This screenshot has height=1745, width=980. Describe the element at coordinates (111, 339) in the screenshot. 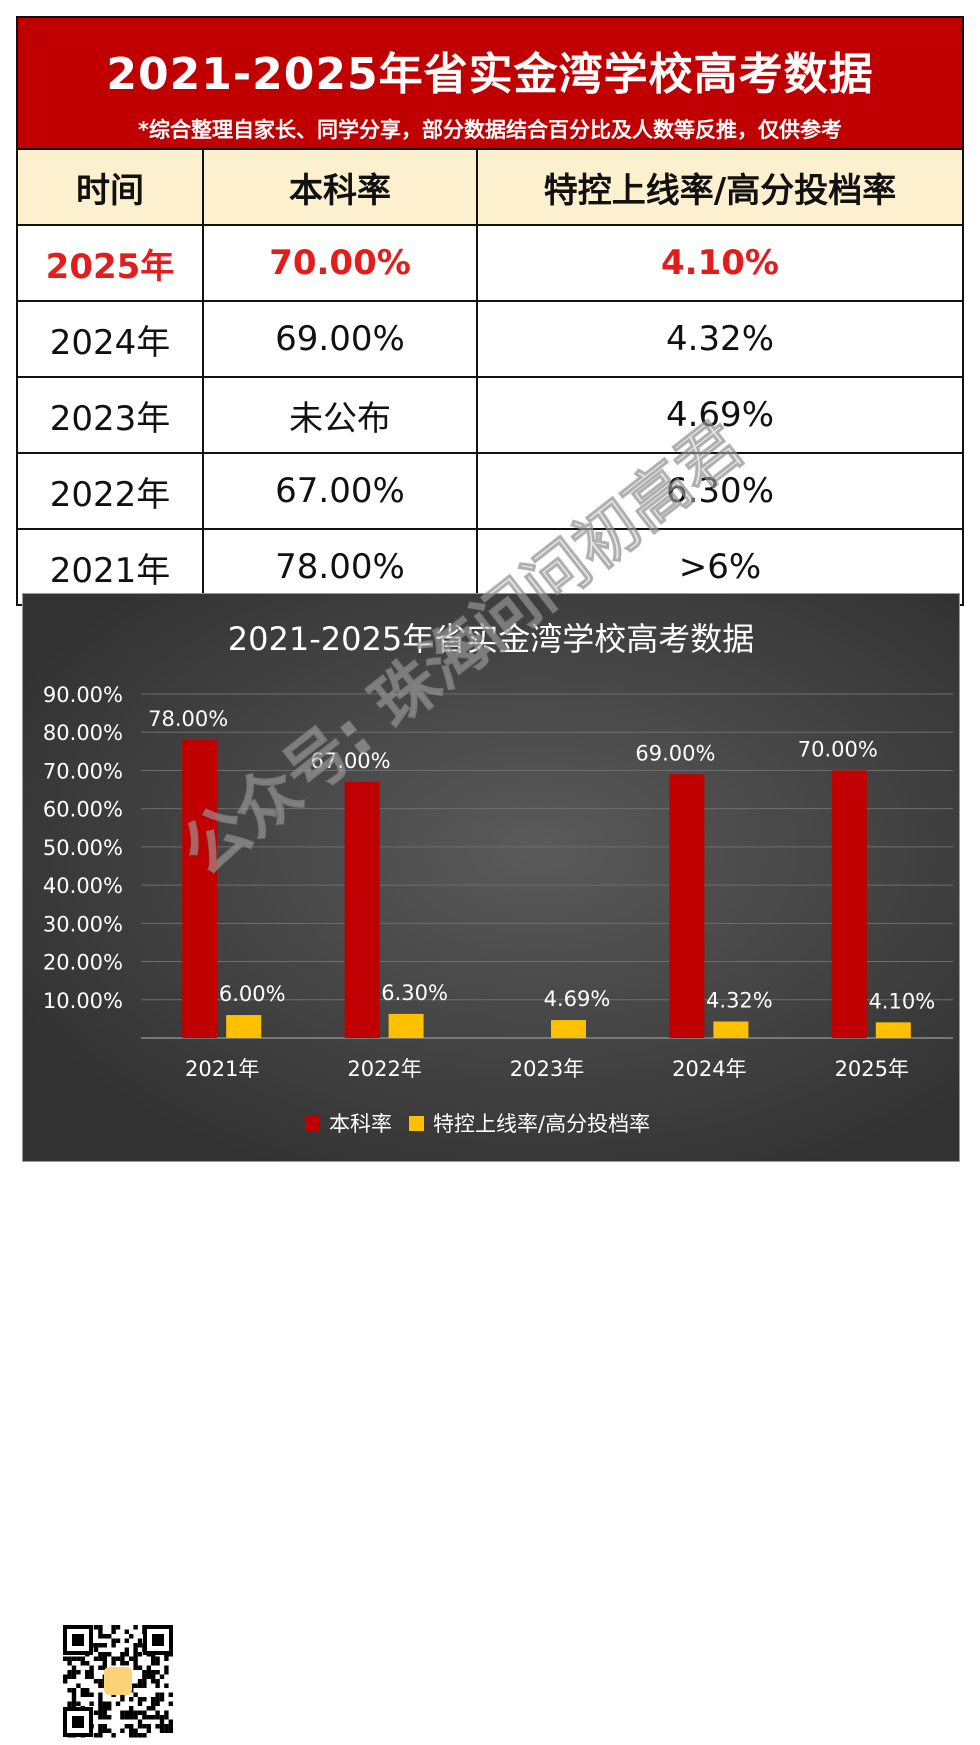

I see `table-cell: 2024年` at that location.